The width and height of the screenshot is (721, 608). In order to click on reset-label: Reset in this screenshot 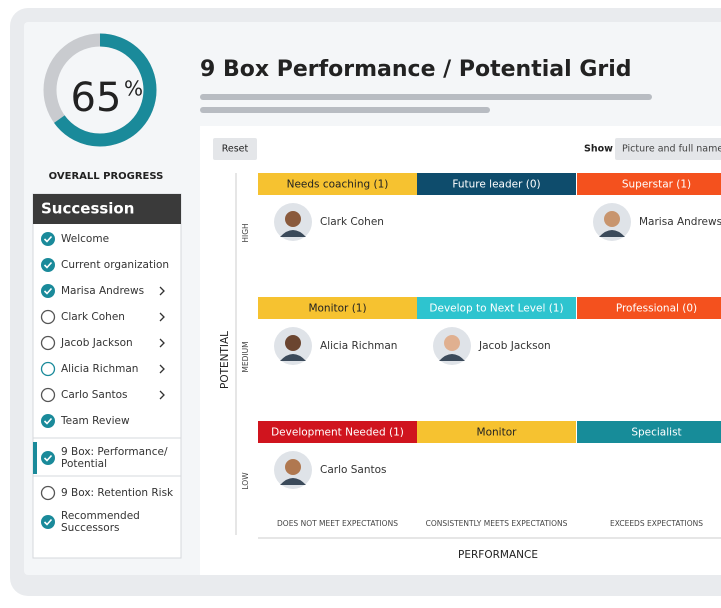, I will do `click(235, 149)`.